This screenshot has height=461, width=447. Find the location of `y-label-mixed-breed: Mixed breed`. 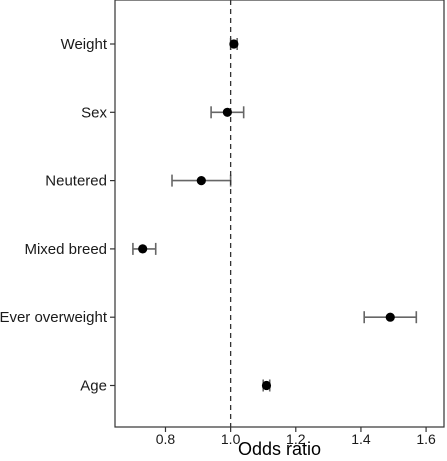

y-label-mixed-breed: Mixed breed is located at coordinates (65, 249).